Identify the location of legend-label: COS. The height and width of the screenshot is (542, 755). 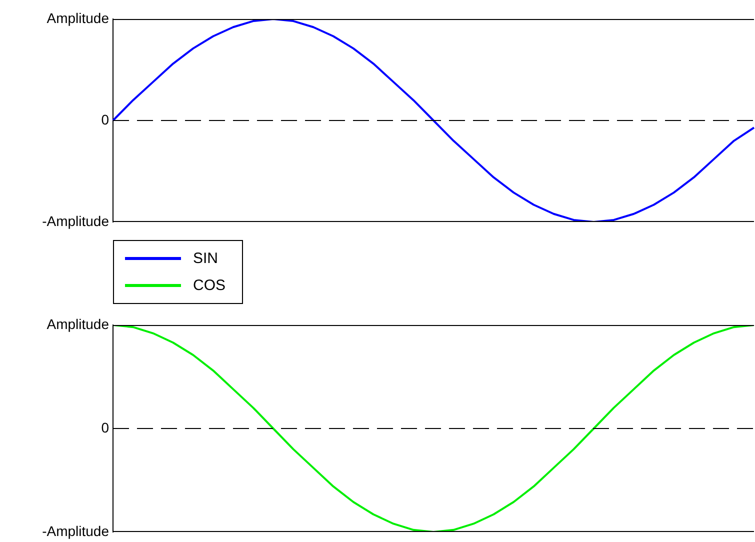
(209, 285).